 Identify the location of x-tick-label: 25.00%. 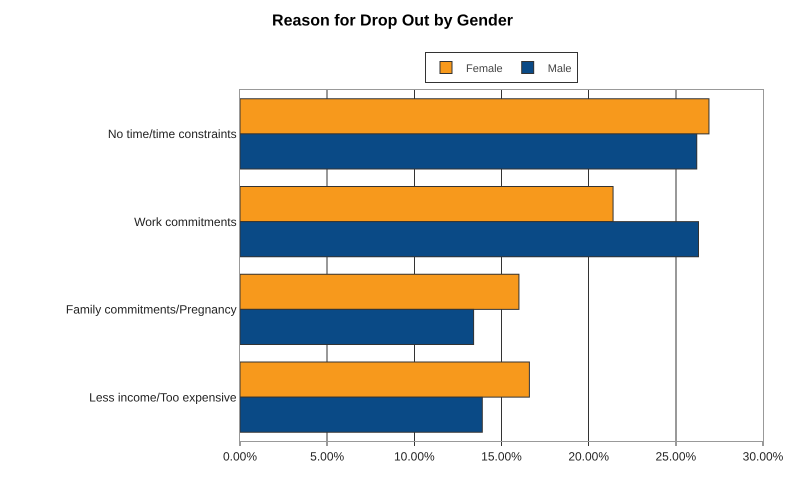
(676, 456).